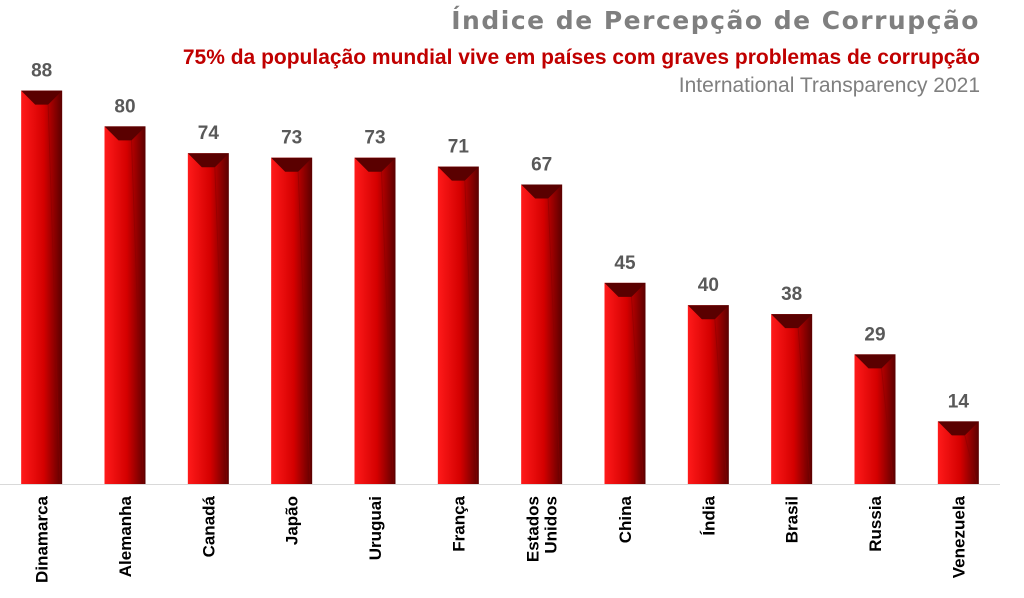 This screenshot has height=598, width=1024. I want to click on category-label: Japão, so click(292, 520).